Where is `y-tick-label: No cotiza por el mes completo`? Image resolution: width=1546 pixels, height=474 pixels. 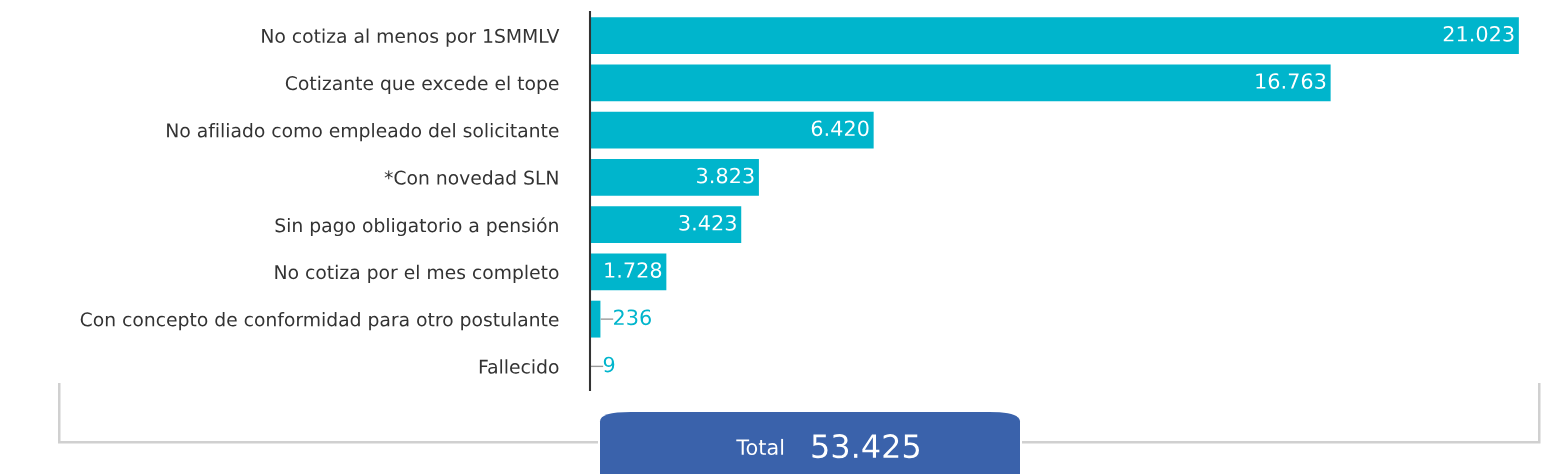
y-tick-label: No cotiza por el mes completo is located at coordinates (417, 273).